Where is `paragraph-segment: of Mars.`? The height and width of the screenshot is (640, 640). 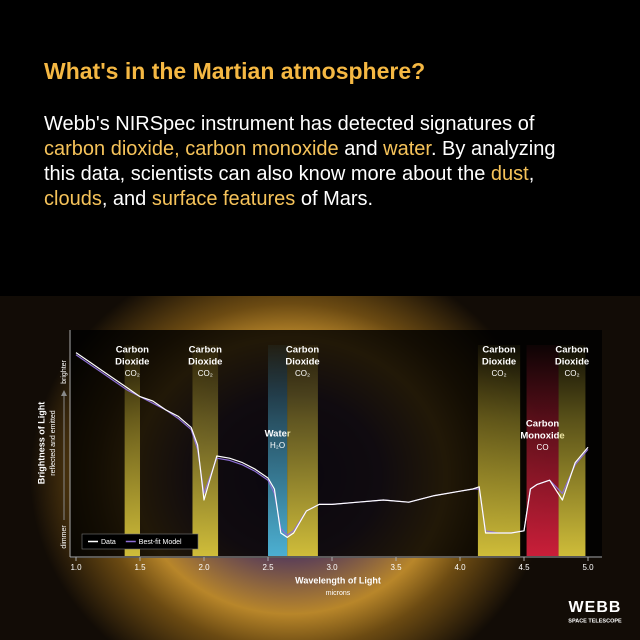 paragraph-segment: of Mars. is located at coordinates (334, 199).